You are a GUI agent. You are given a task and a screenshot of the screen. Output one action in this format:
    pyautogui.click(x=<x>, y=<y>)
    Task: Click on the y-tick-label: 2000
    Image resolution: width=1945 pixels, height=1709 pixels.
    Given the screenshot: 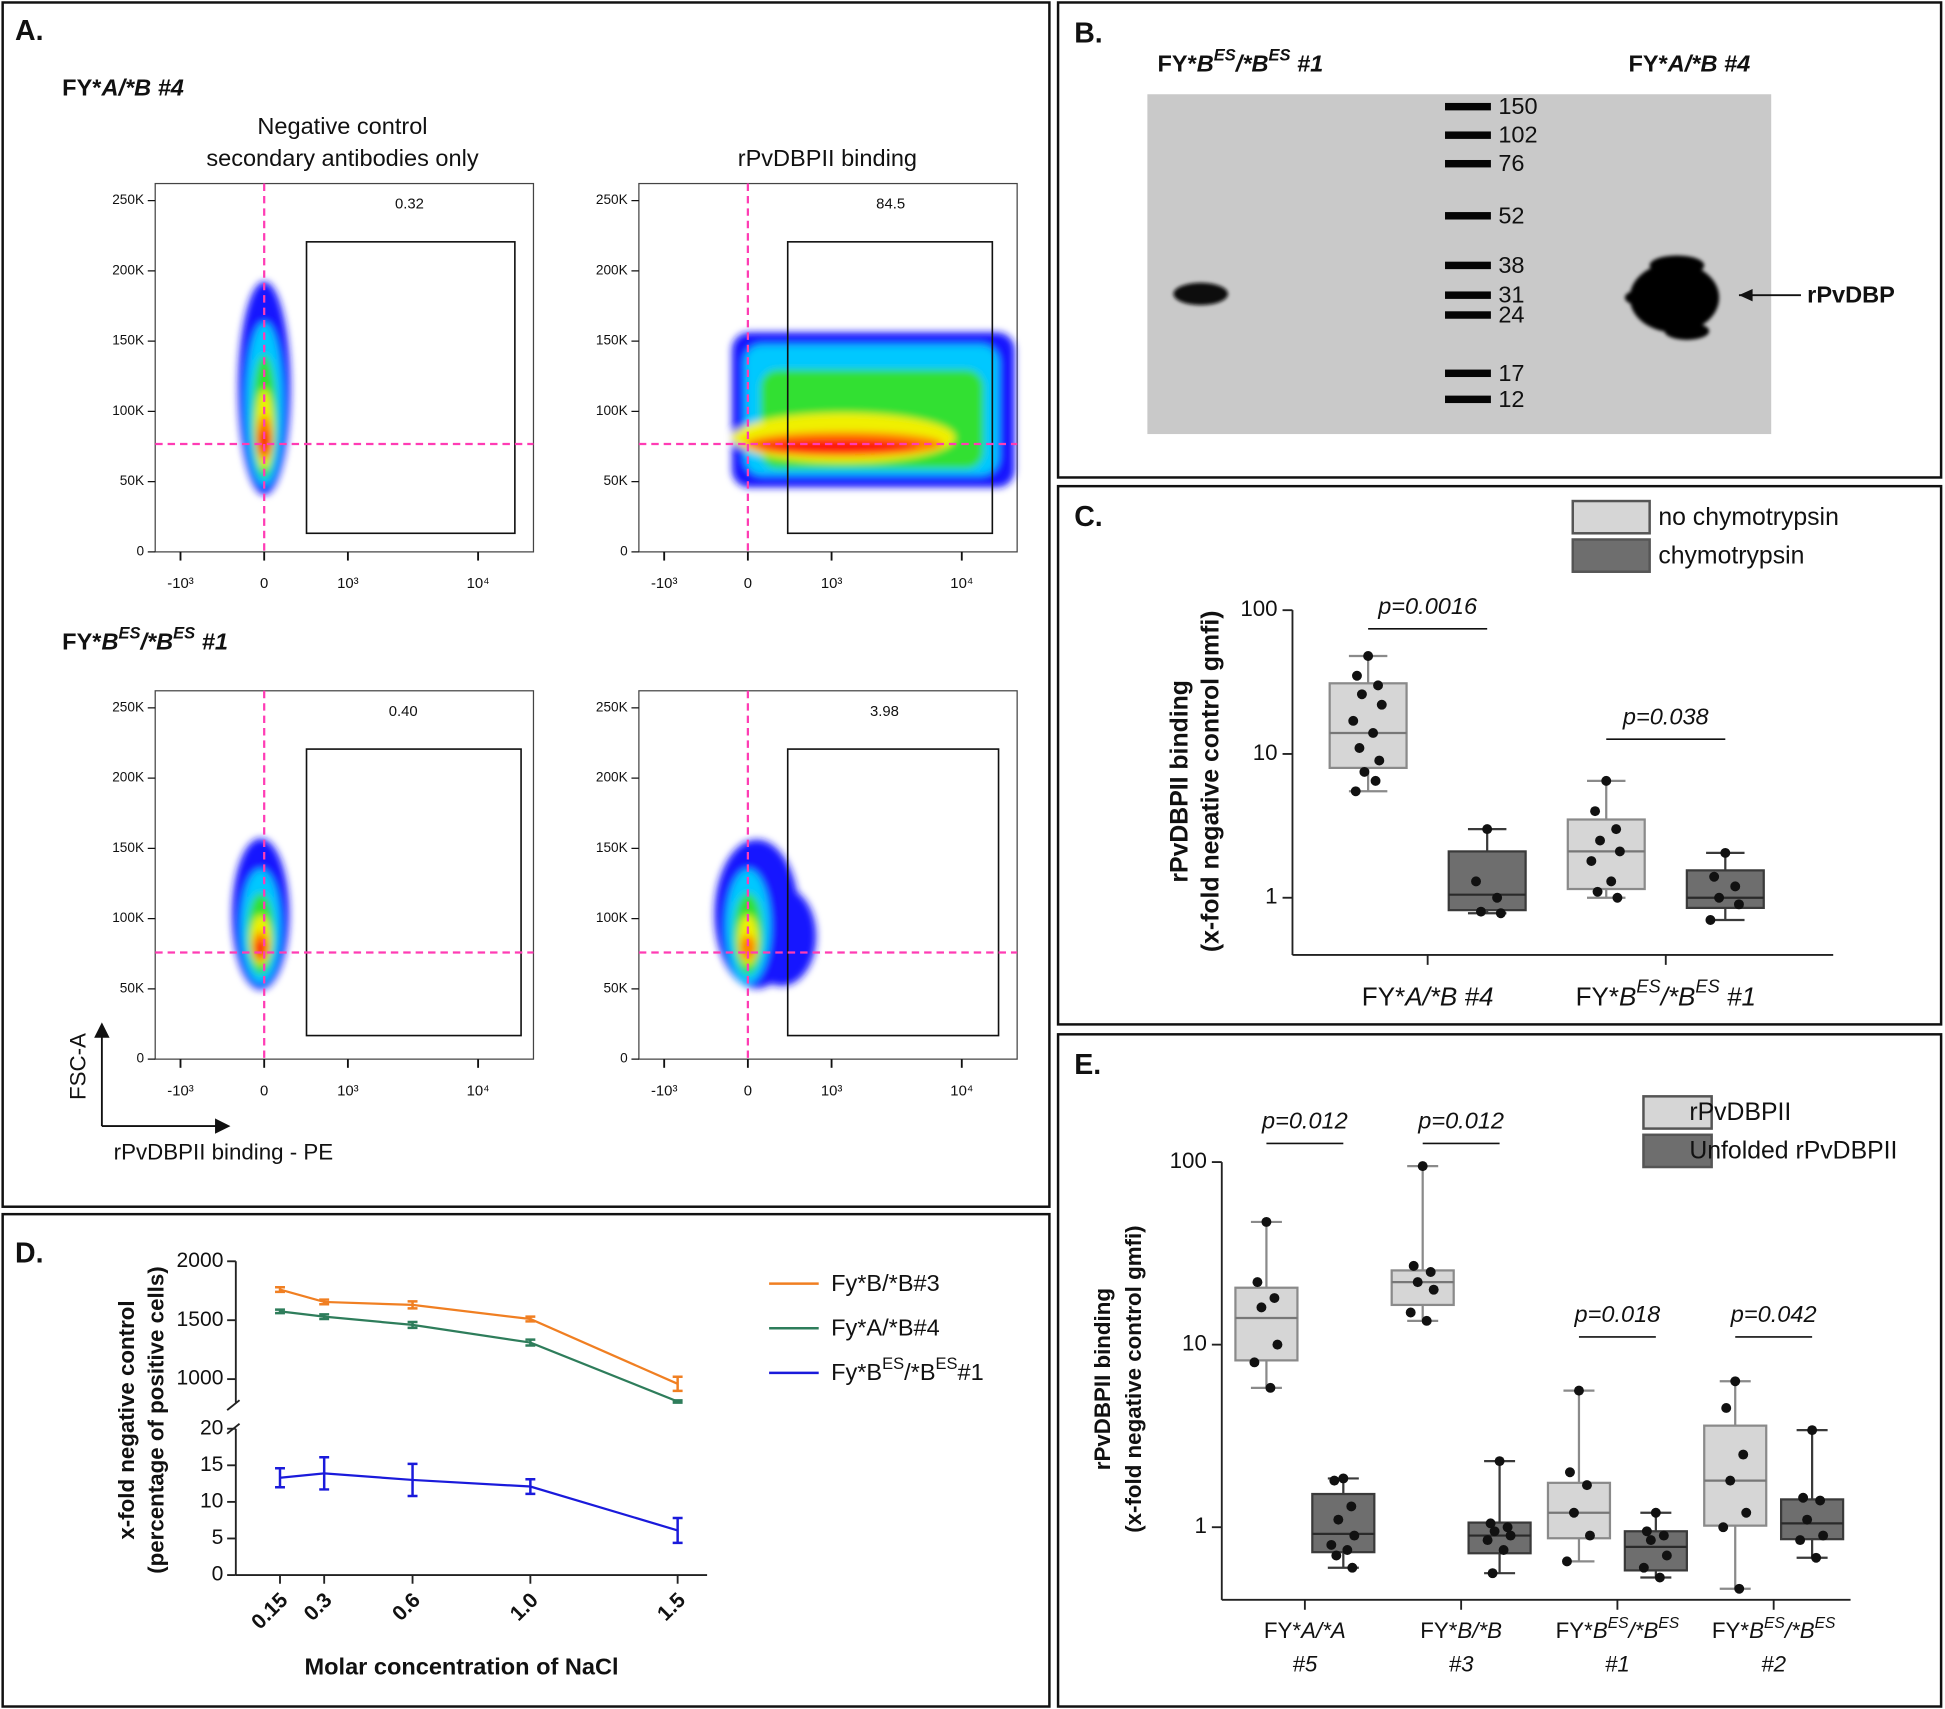 What is the action you would take?
    pyautogui.click(x=200, y=1260)
    